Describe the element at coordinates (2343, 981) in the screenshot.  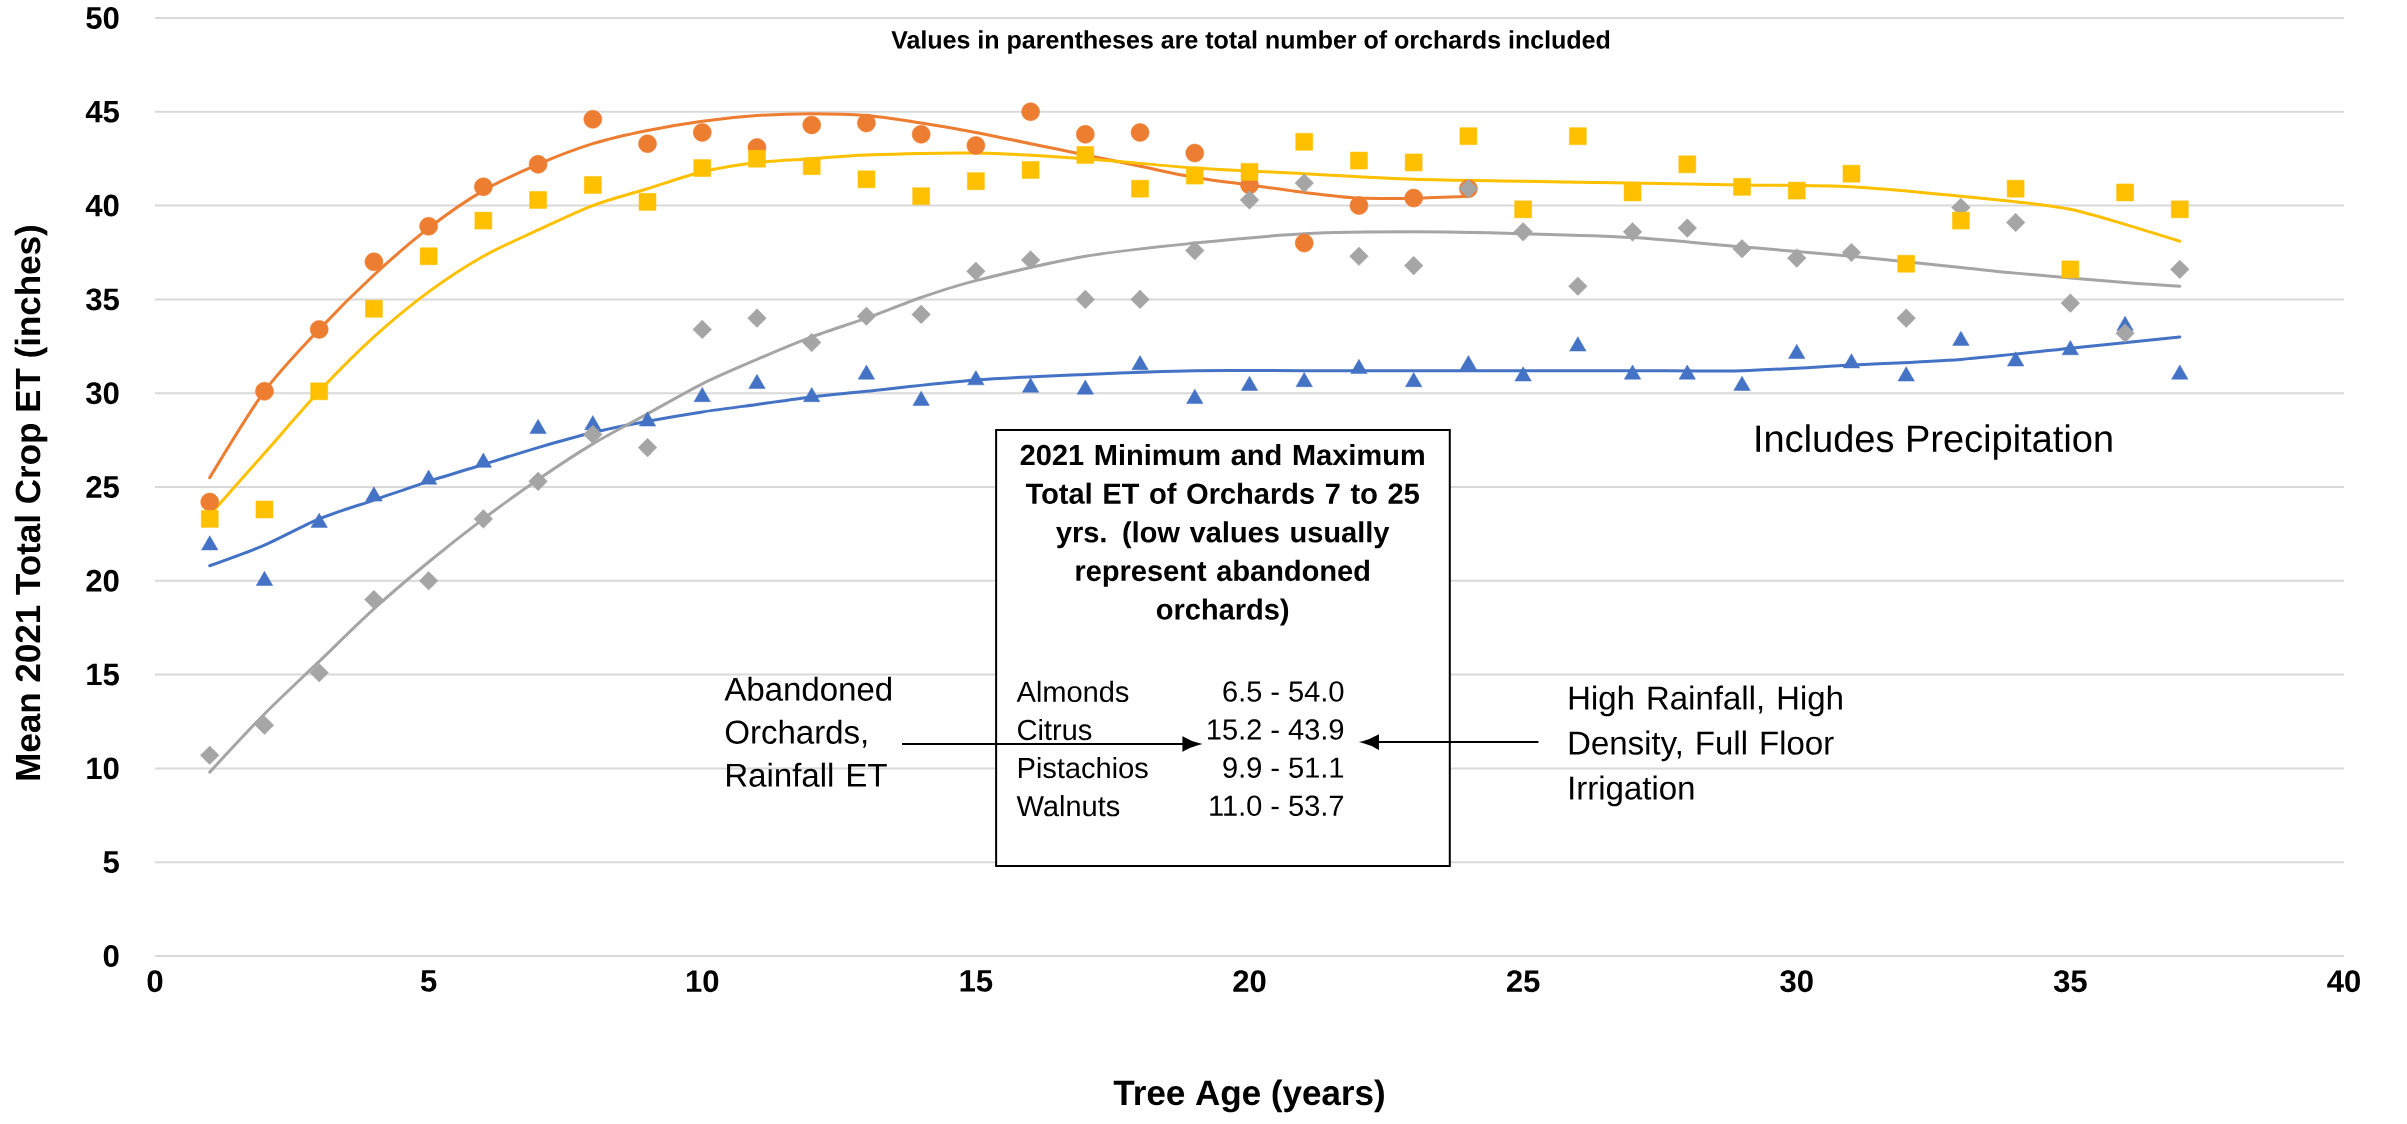
I see `x-tick-label: 40` at that location.